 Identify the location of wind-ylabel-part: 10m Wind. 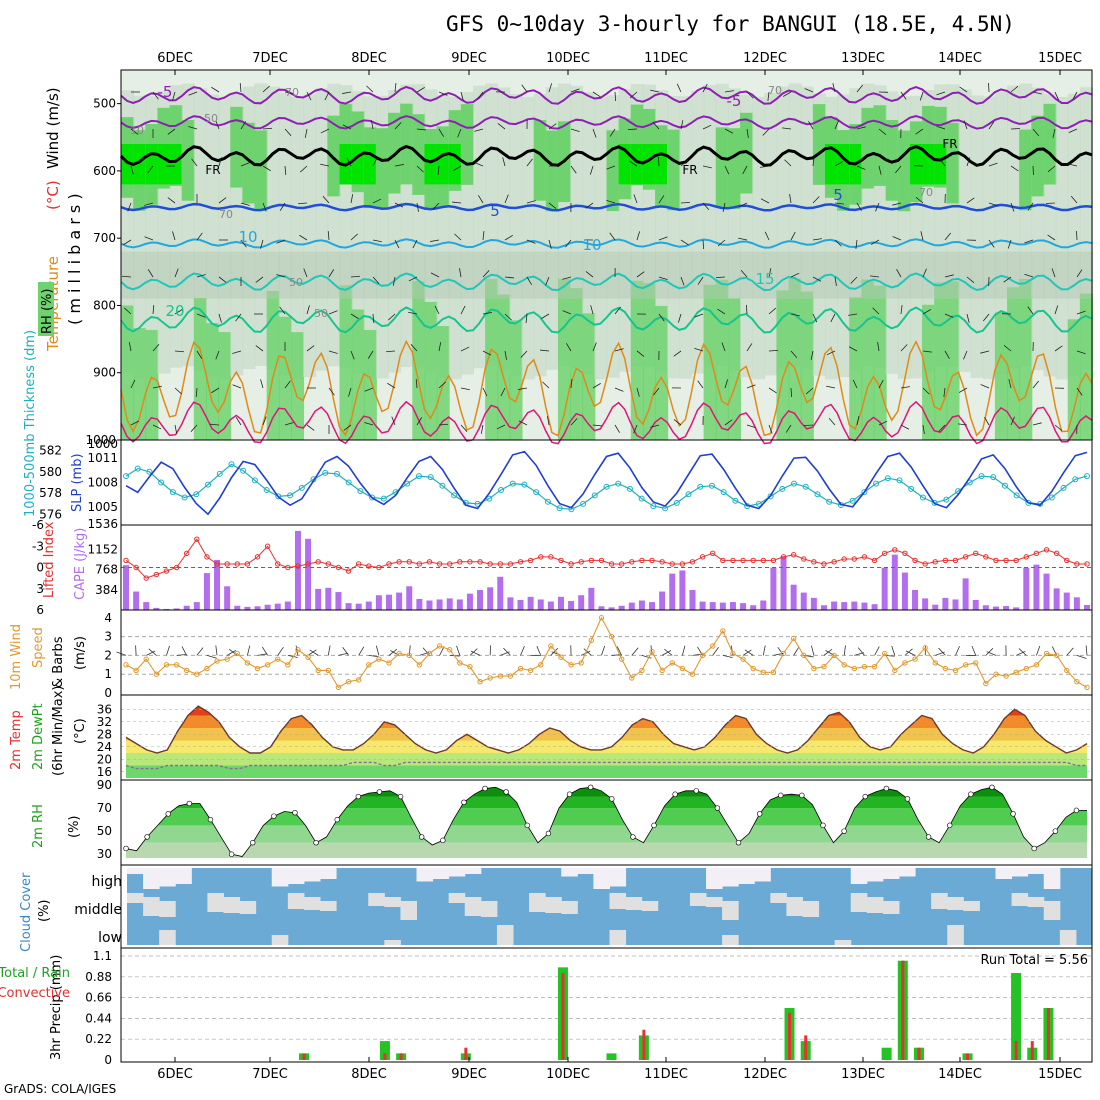
(16, 657).